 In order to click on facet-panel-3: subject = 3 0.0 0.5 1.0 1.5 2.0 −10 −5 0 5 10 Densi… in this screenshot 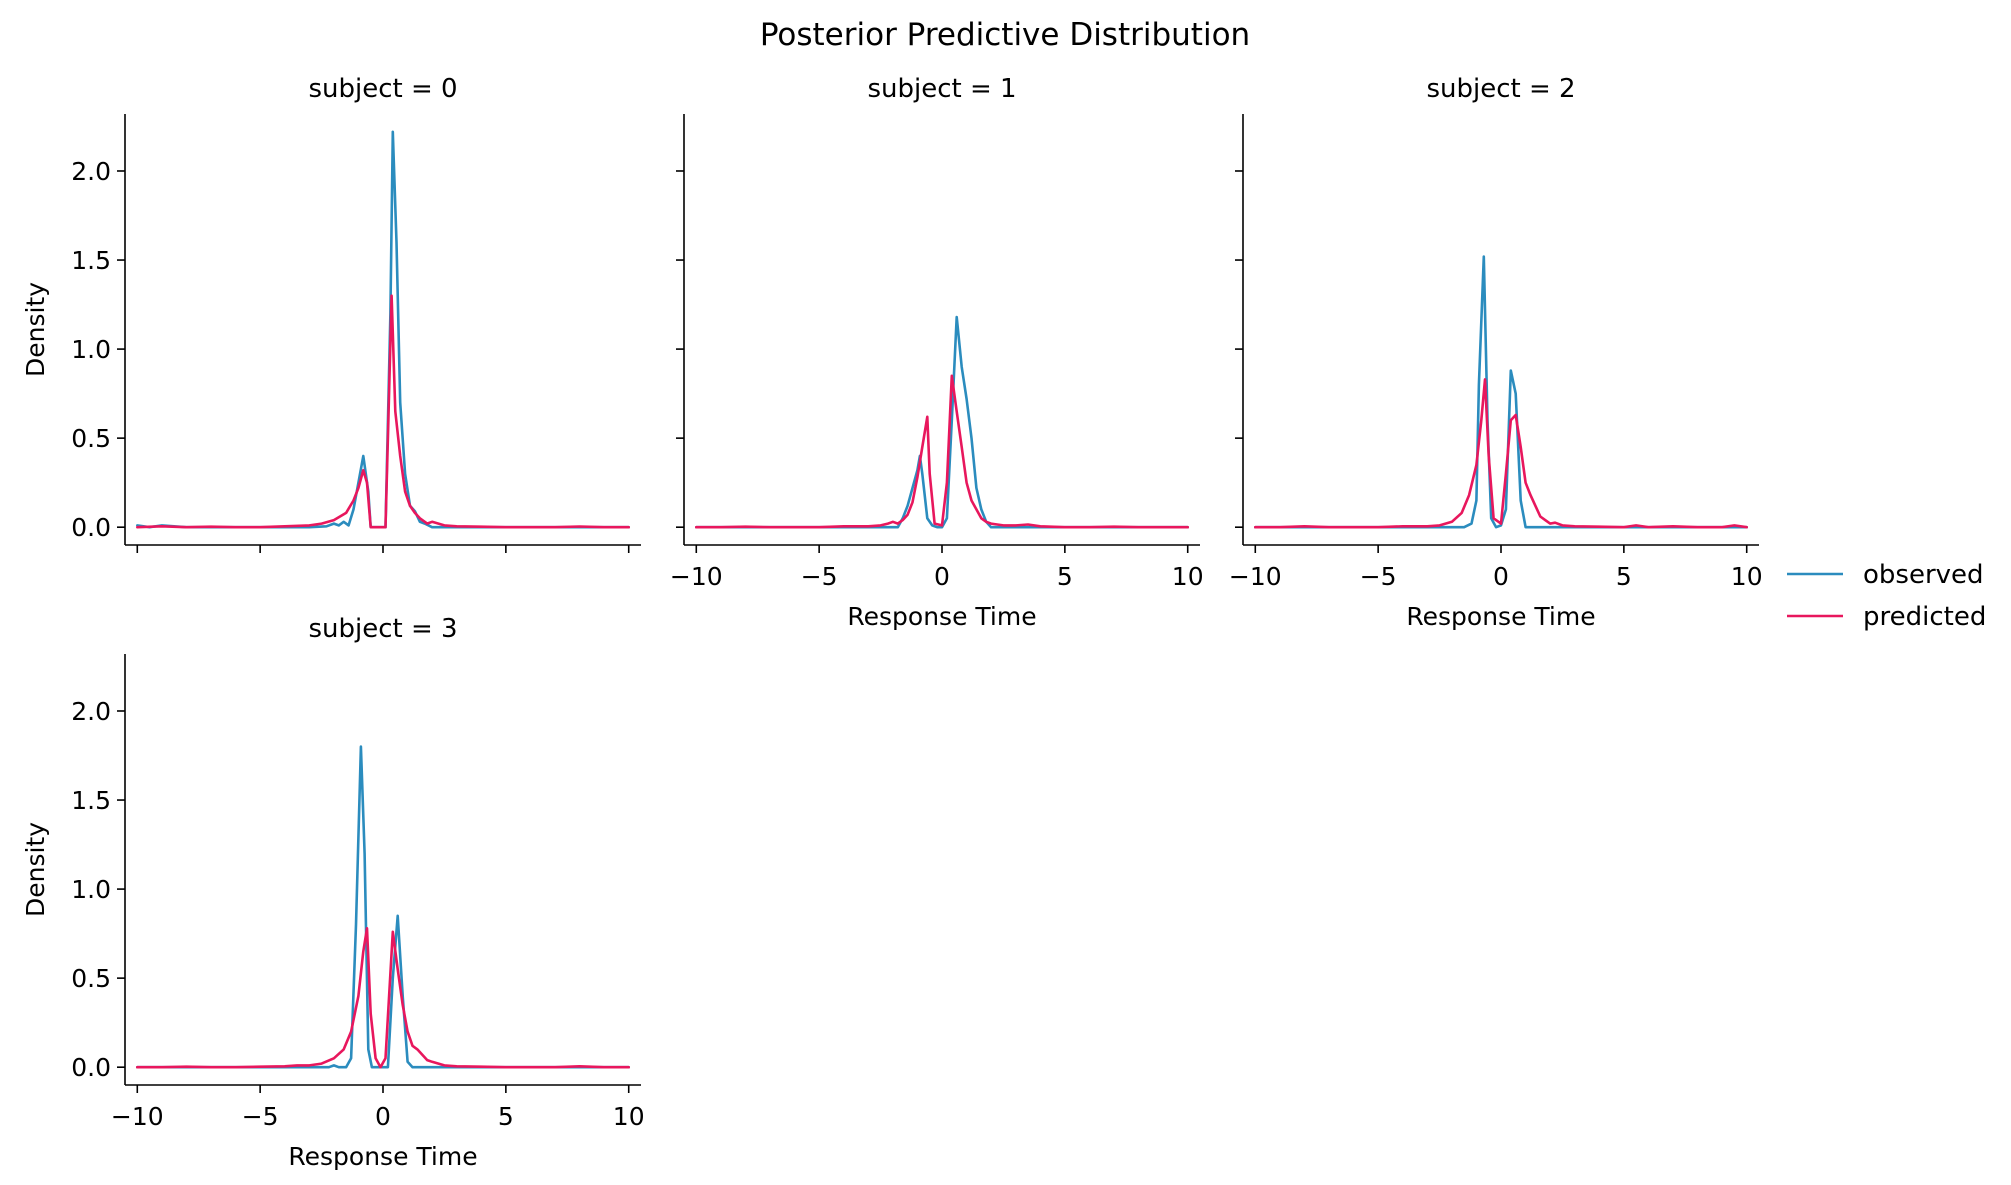, I will do `click(333, 892)`.